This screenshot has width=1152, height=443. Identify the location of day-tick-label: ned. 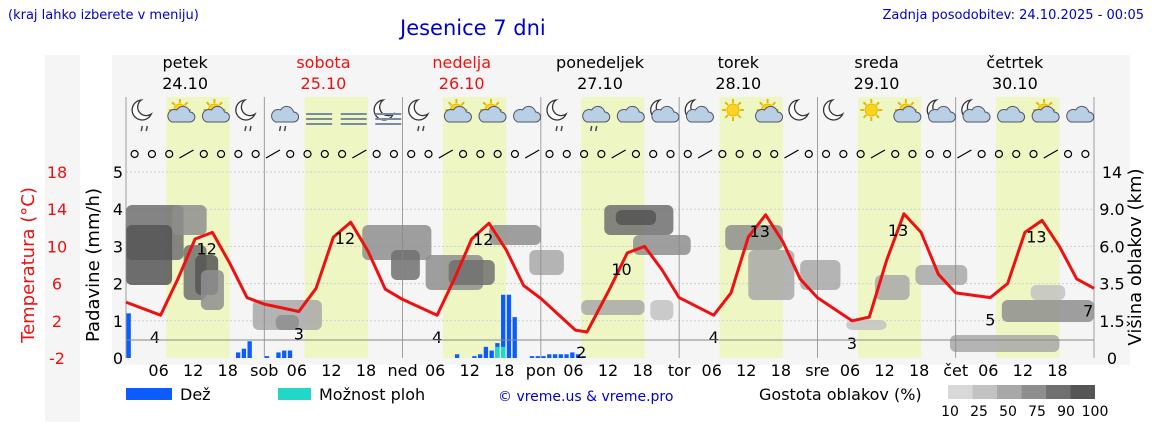
(403, 370).